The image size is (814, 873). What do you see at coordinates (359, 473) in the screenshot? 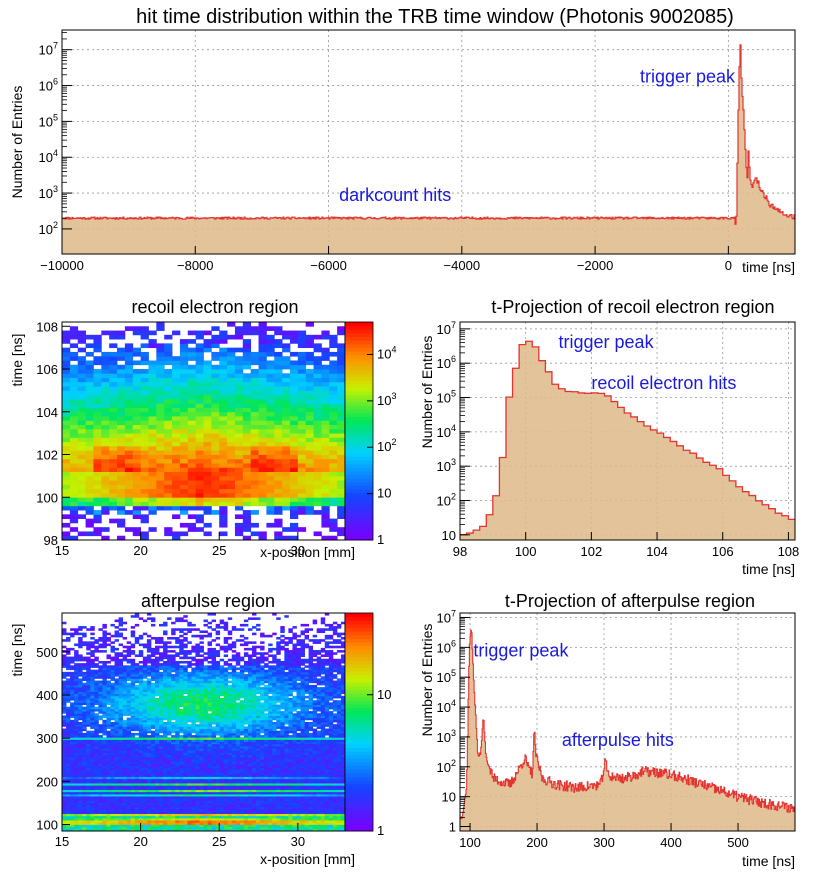
I see `color-bar-step` at bounding box center [359, 473].